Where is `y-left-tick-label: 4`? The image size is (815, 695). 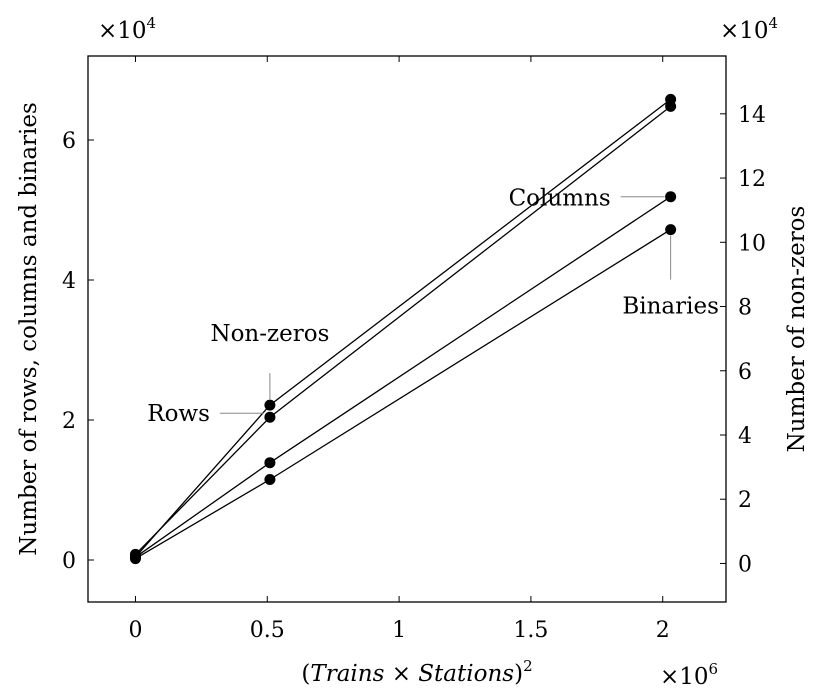 y-left-tick-label: 4 is located at coordinates (69, 281).